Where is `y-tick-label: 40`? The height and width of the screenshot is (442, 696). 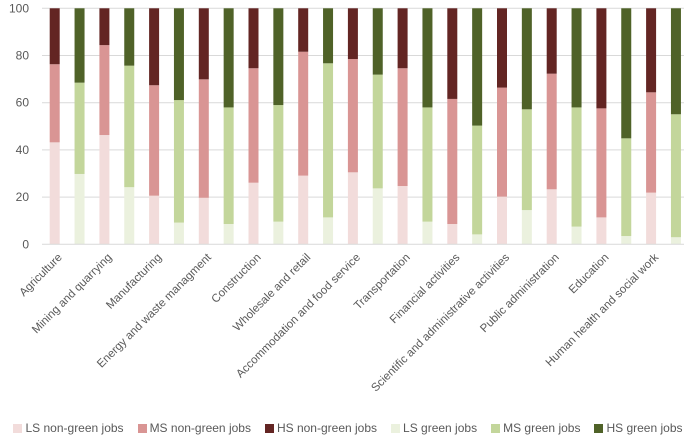 y-tick-label: 40 is located at coordinates (23, 150).